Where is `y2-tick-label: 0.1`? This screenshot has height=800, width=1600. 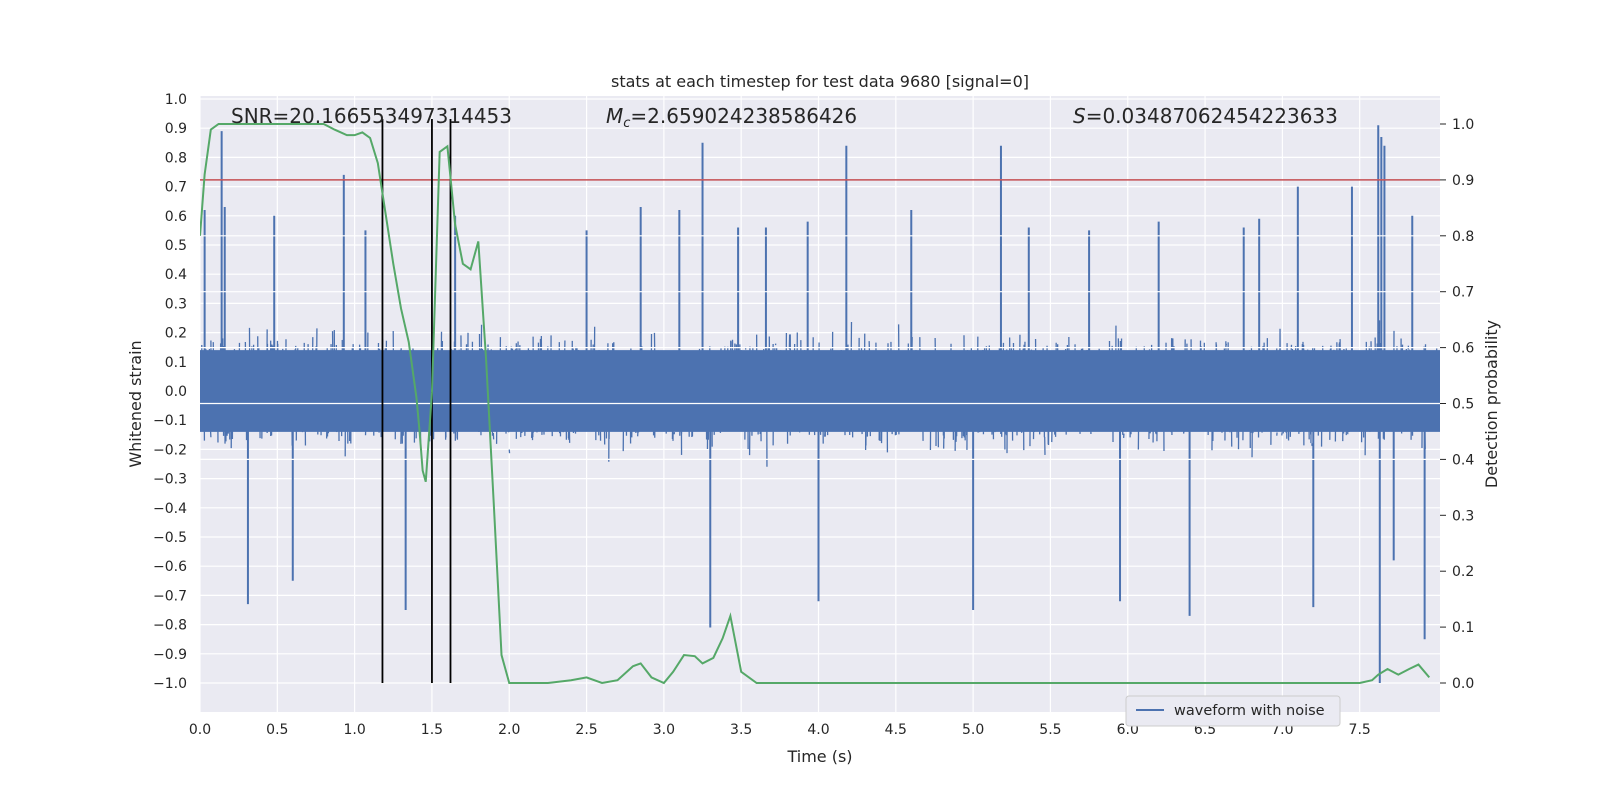
y2-tick-label: 0.1 is located at coordinates (1463, 628).